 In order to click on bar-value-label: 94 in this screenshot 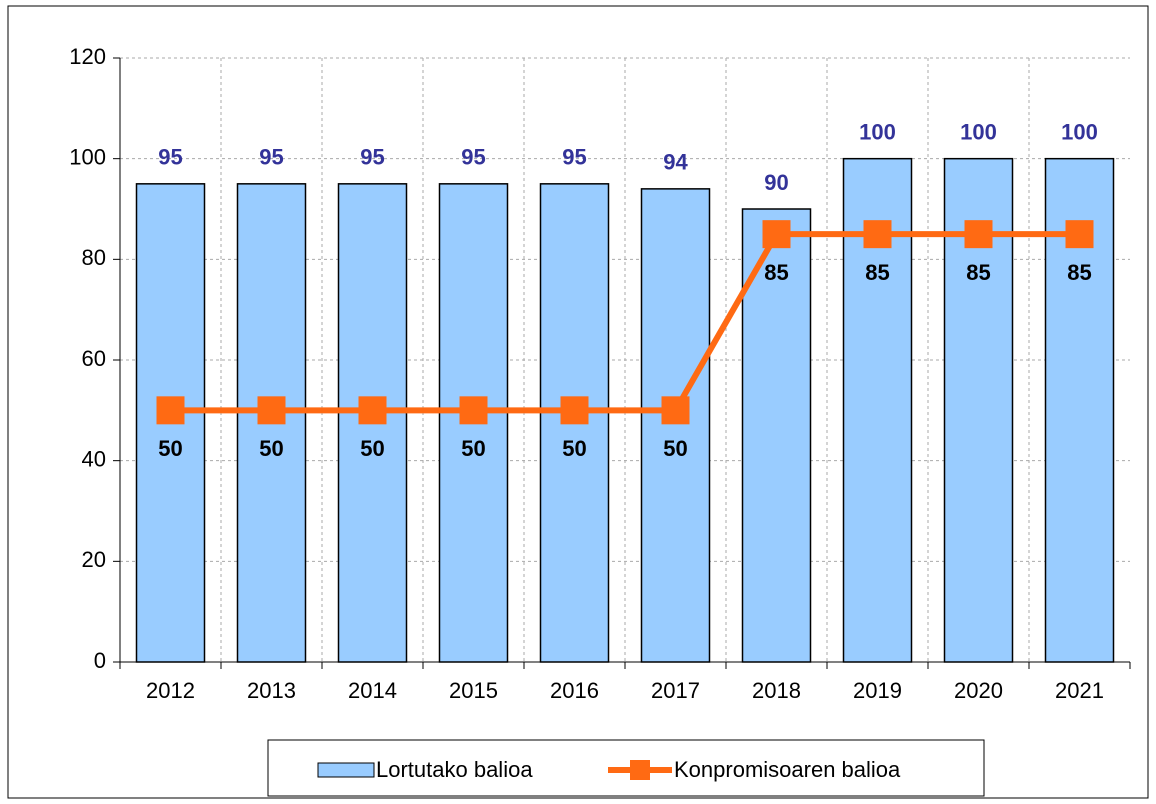, I will do `click(675, 162)`.